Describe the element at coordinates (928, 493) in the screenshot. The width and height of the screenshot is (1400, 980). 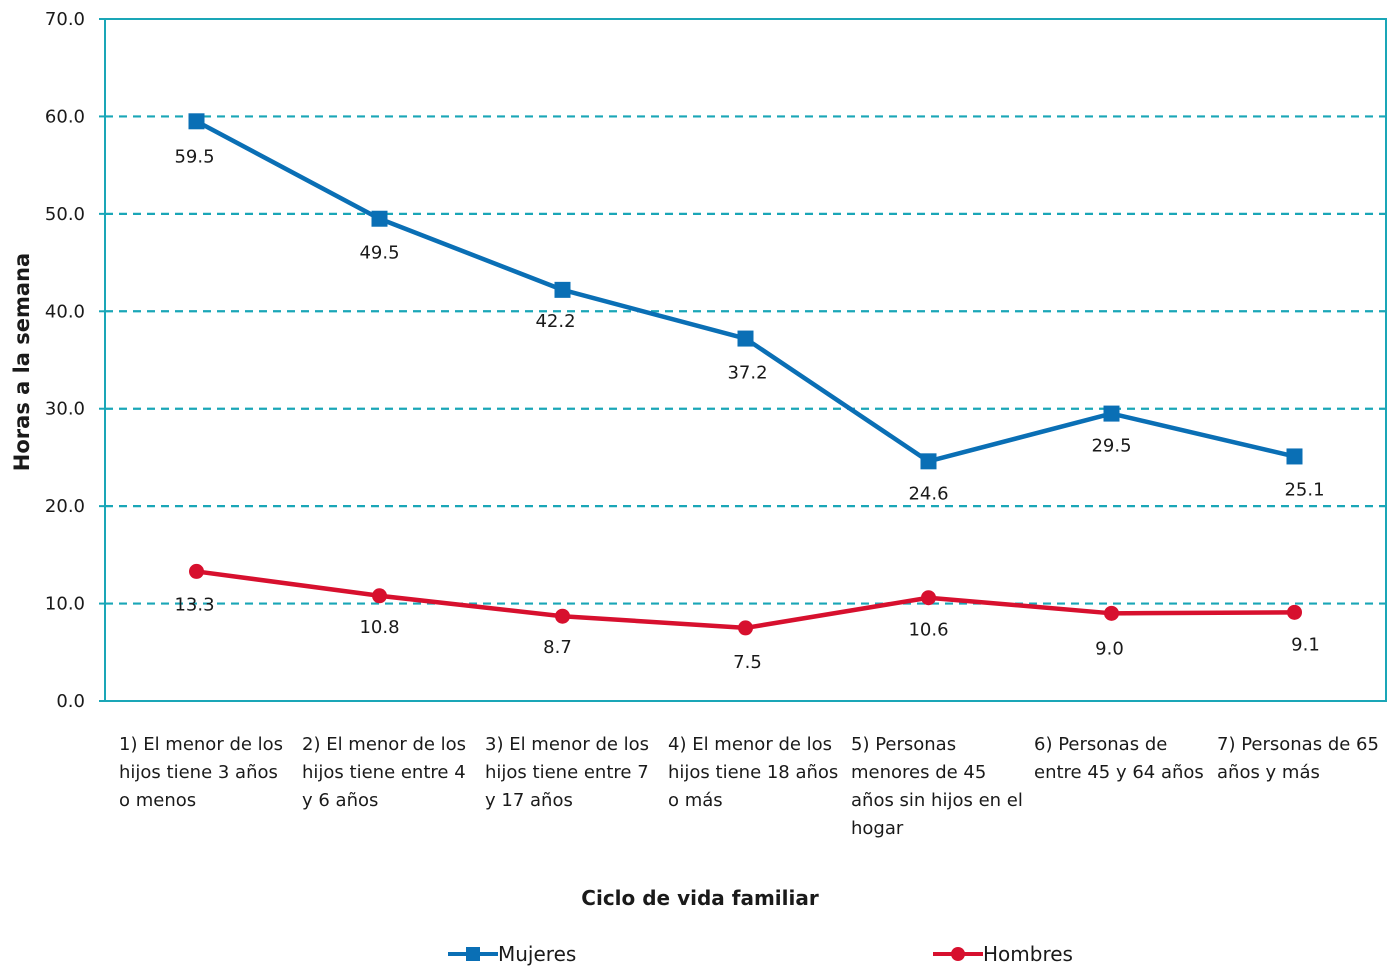
I see `data-label: 24.6` at that location.